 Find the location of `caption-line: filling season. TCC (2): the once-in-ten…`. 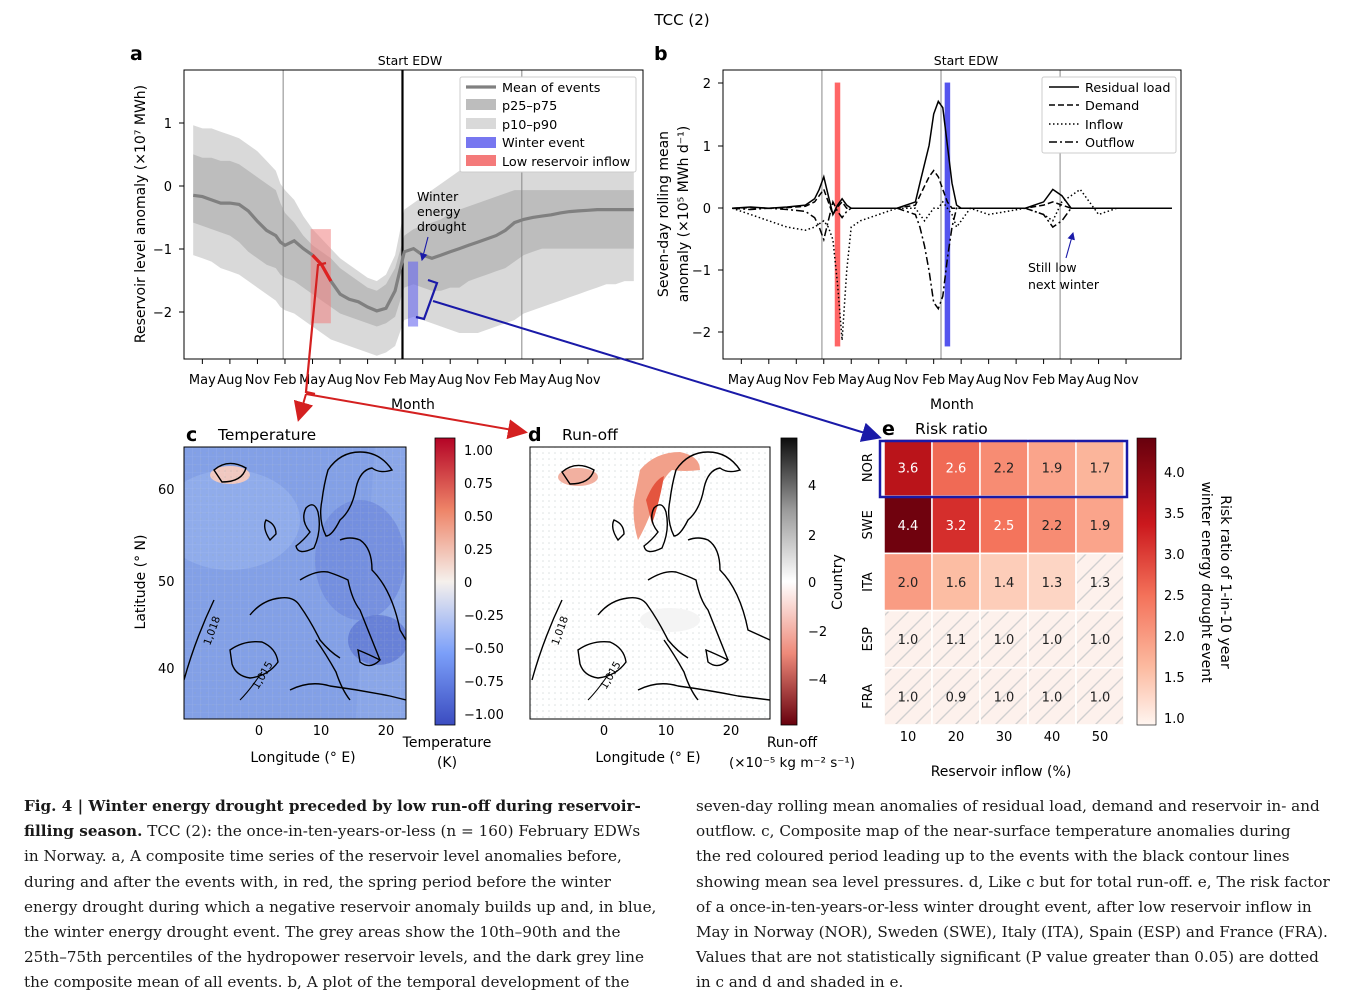

caption-line: filling season. TCC (2): the once-in-ten… is located at coordinates (332, 831).